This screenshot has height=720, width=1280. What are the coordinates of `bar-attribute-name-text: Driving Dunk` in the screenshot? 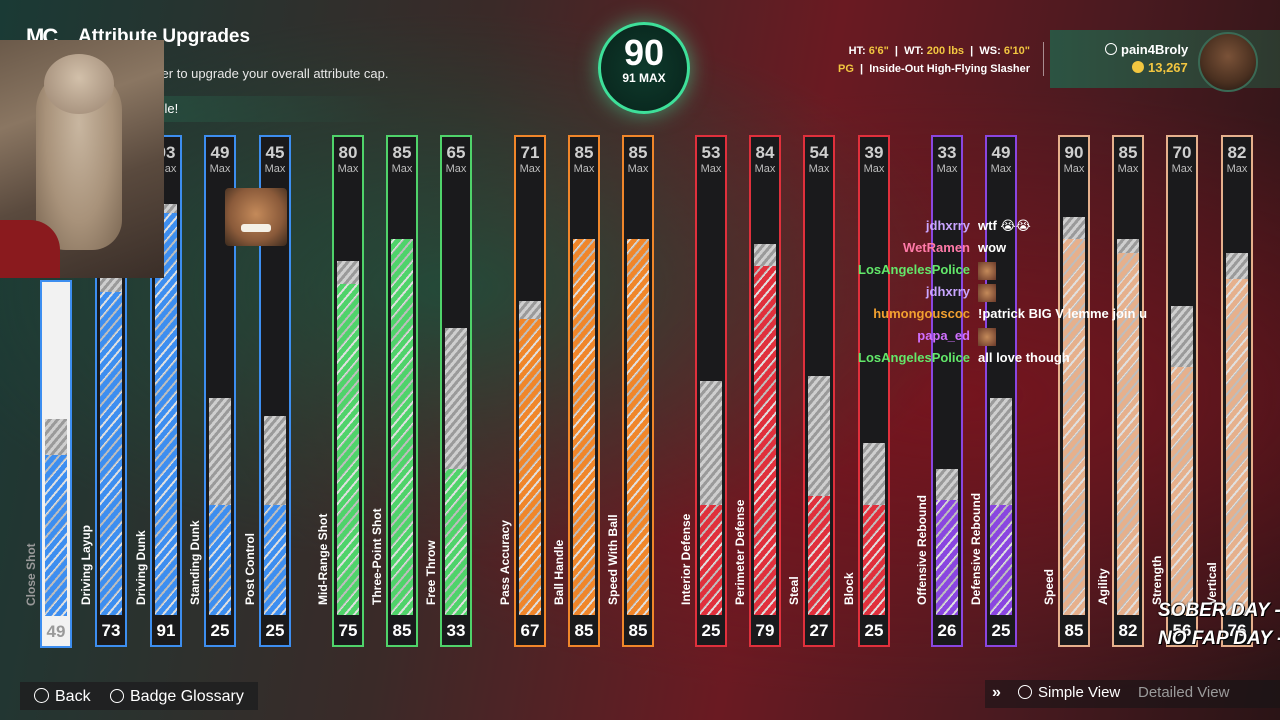 It's located at (141, 567).